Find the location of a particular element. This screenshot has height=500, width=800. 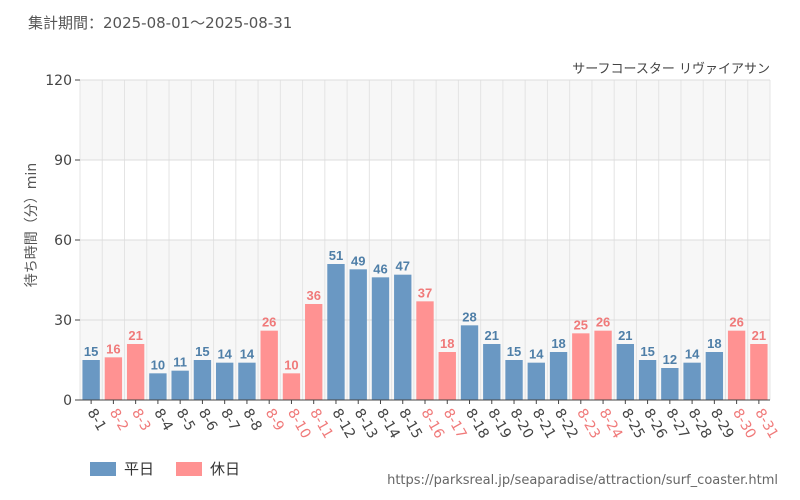

value-label: 25 is located at coordinates (581, 324).